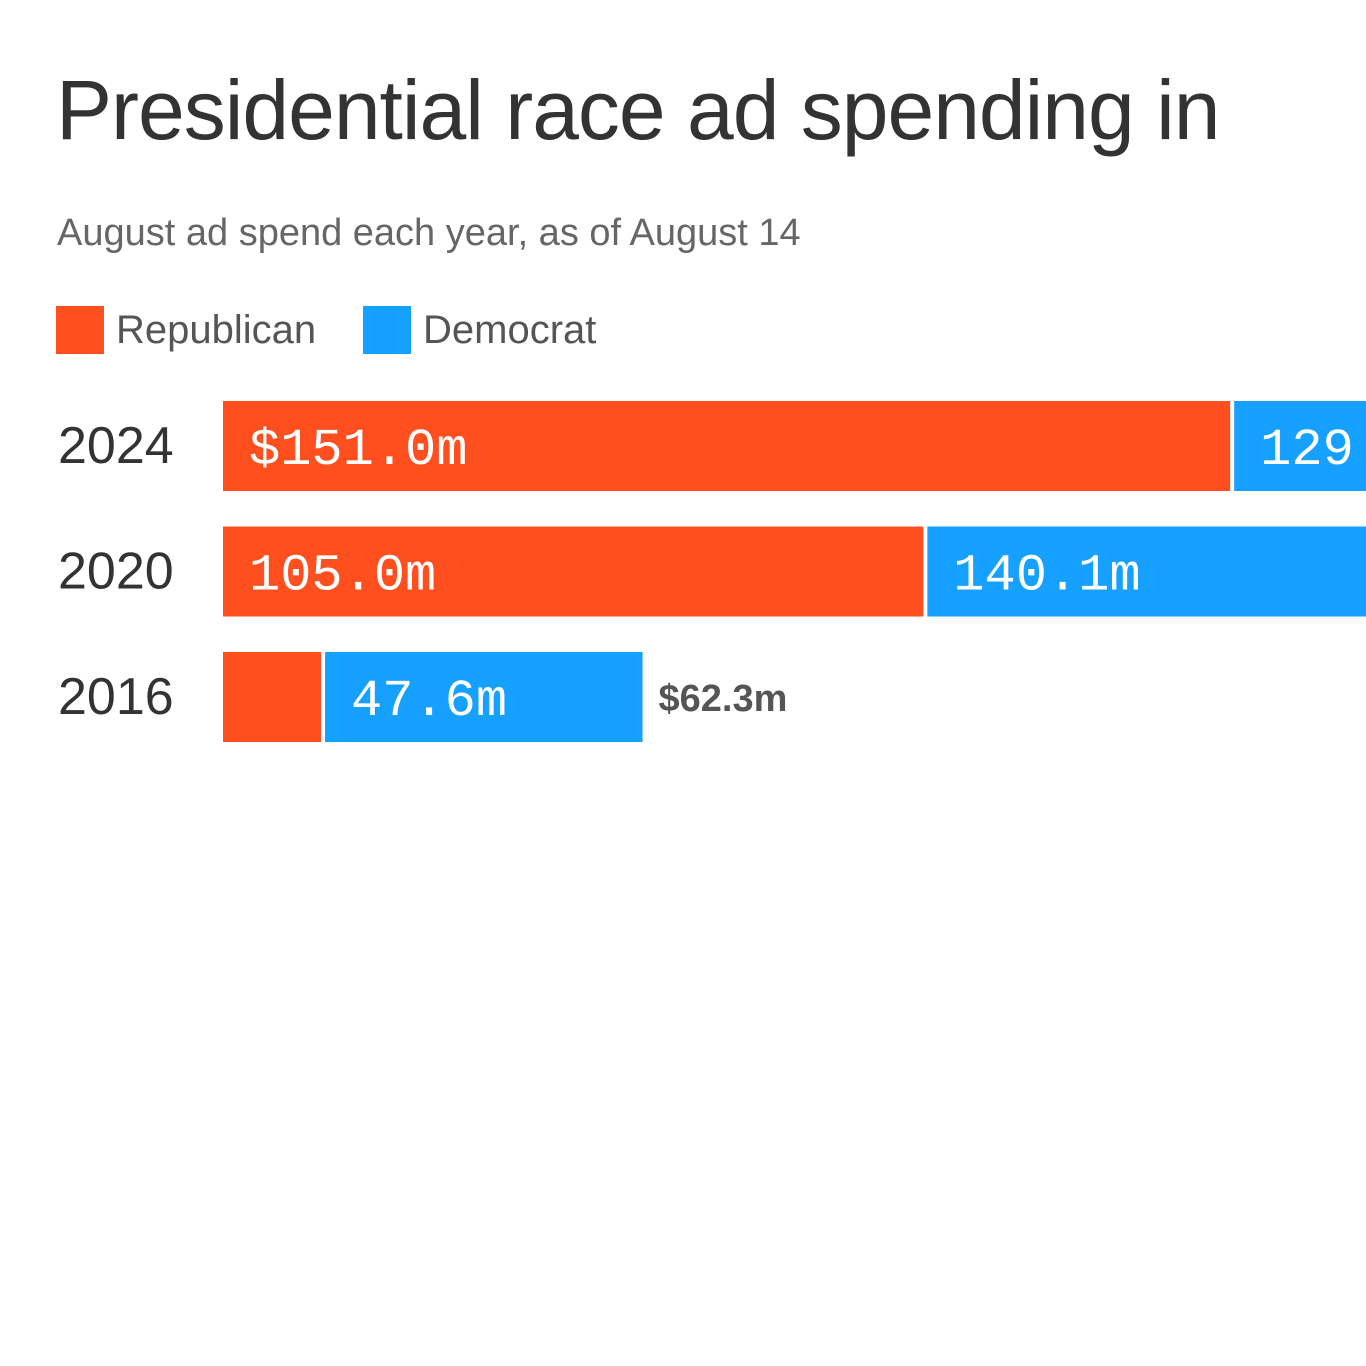 The height and width of the screenshot is (1366, 1366). I want to click on legend-item-republican: Republican, so click(186, 330).